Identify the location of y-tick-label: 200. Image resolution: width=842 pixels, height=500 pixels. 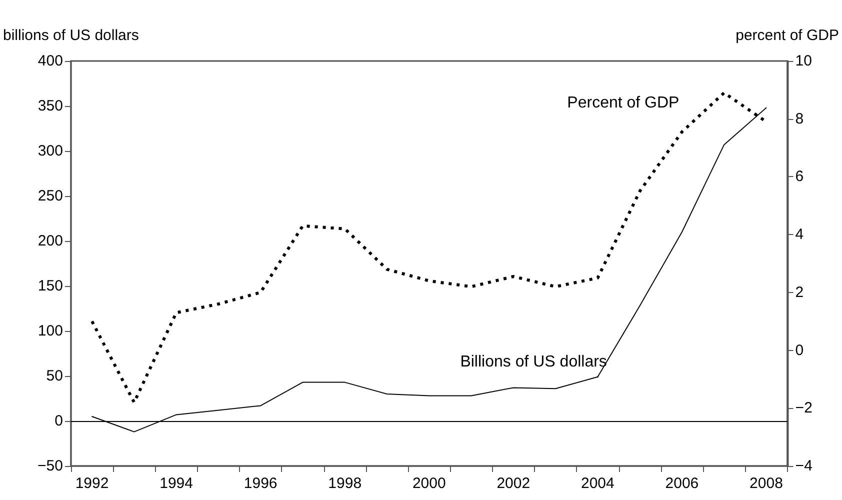
(50, 241).